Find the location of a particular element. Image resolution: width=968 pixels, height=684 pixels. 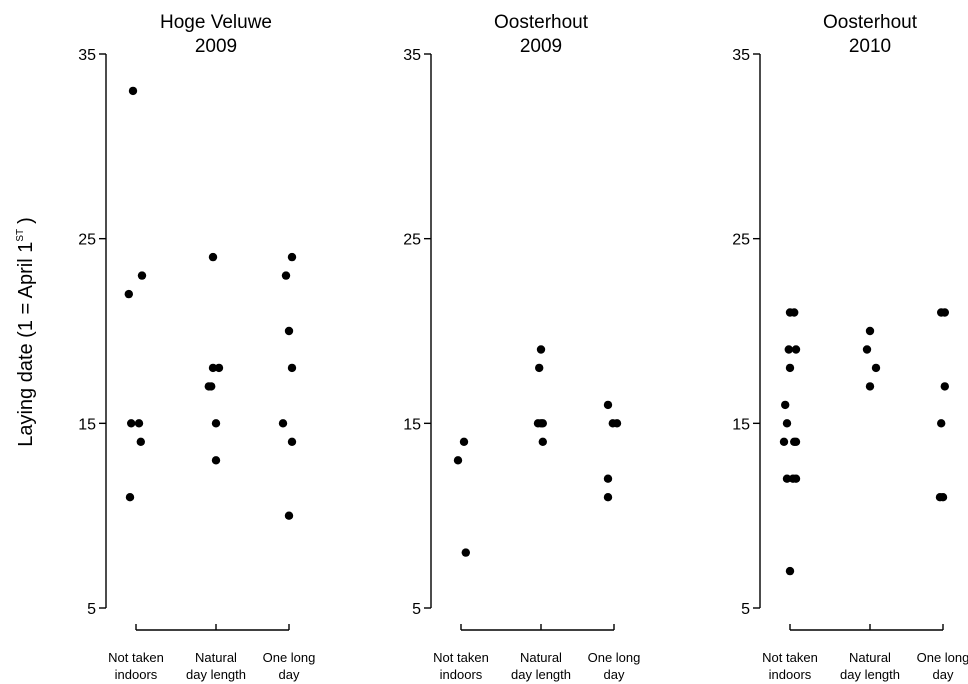

y-axis-label: Laying date (1 = April 1ST) is located at coordinates (26, 332).